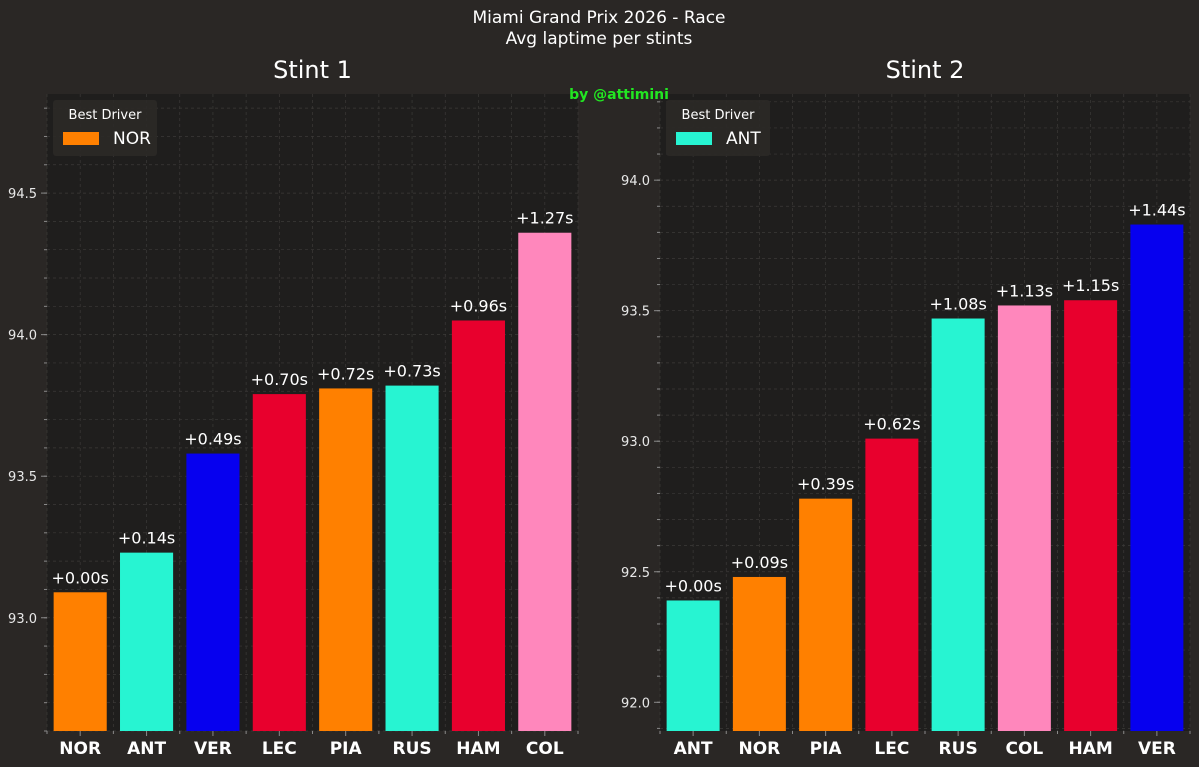  What do you see at coordinates (759, 562) in the screenshot?
I see `bar-value-label: +0.09s` at bounding box center [759, 562].